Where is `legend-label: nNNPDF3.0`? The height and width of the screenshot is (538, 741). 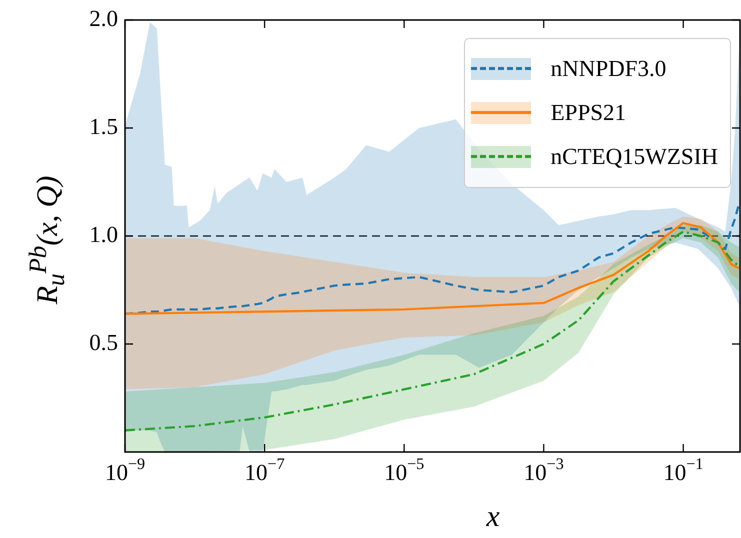
legend-label: nNNPDF3.0 is located at coordinates (608, 69).